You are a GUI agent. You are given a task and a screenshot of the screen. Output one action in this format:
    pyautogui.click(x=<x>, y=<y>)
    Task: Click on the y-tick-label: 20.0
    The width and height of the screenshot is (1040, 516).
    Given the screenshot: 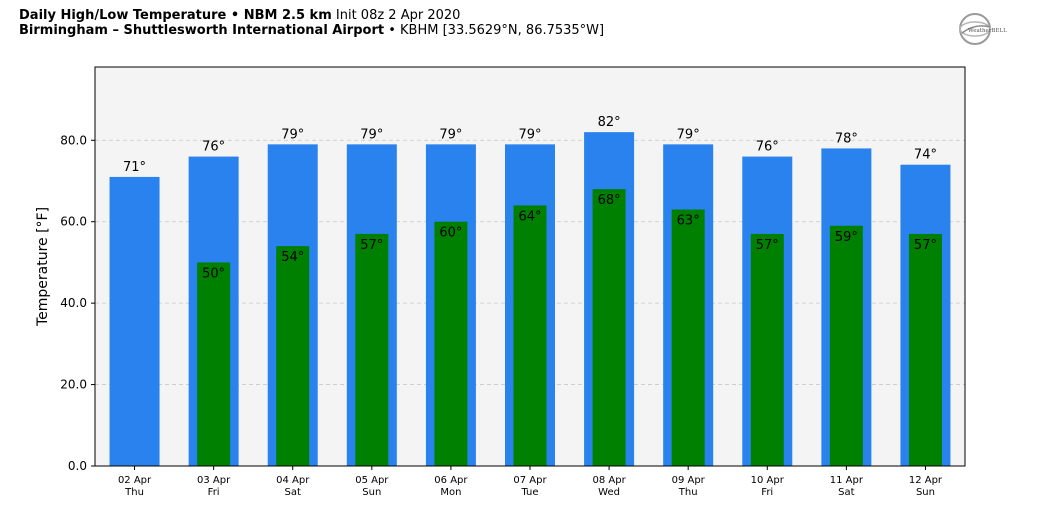 What is the action you would take?
    pyautogui.click(x=73, y=385)
    